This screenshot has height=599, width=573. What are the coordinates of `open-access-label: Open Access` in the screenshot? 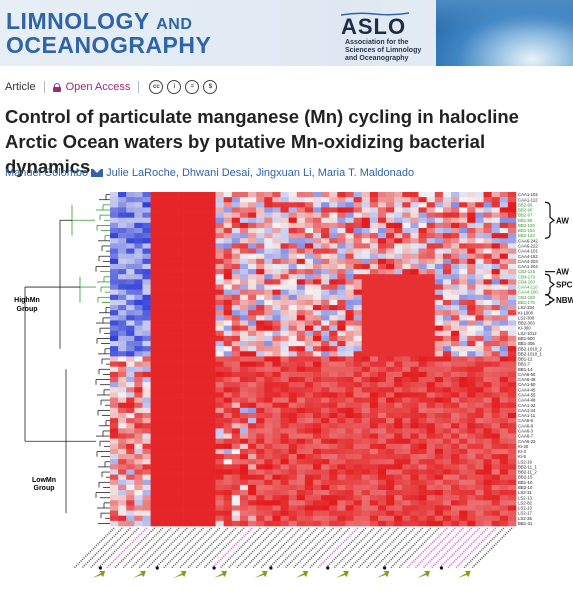 It's located at (98, 87).